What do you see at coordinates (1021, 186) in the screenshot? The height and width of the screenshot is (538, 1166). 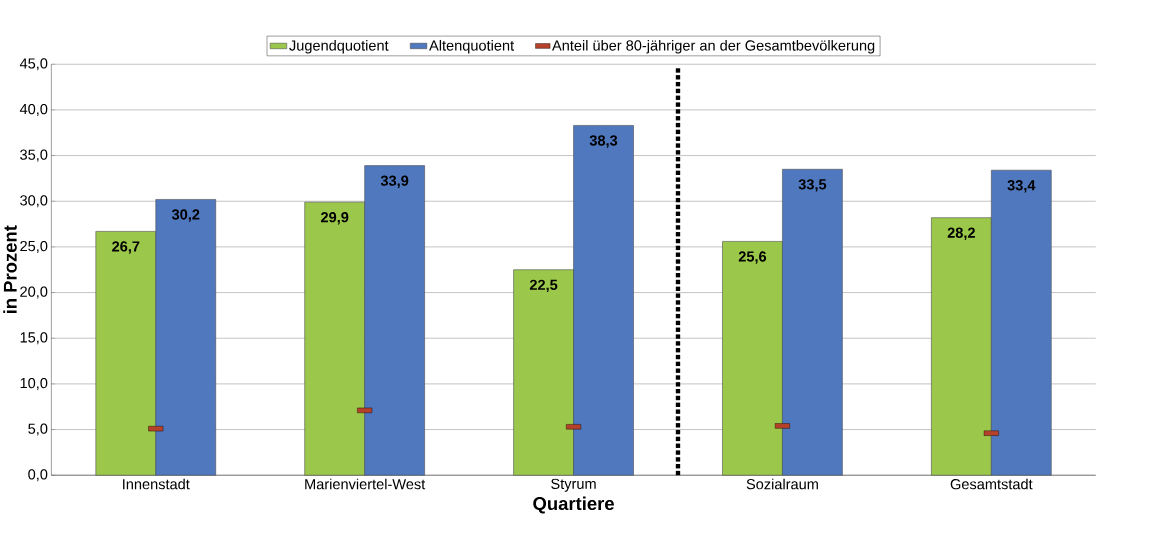 I see `data-label: 33,4` at bounding box center [1021, 186].